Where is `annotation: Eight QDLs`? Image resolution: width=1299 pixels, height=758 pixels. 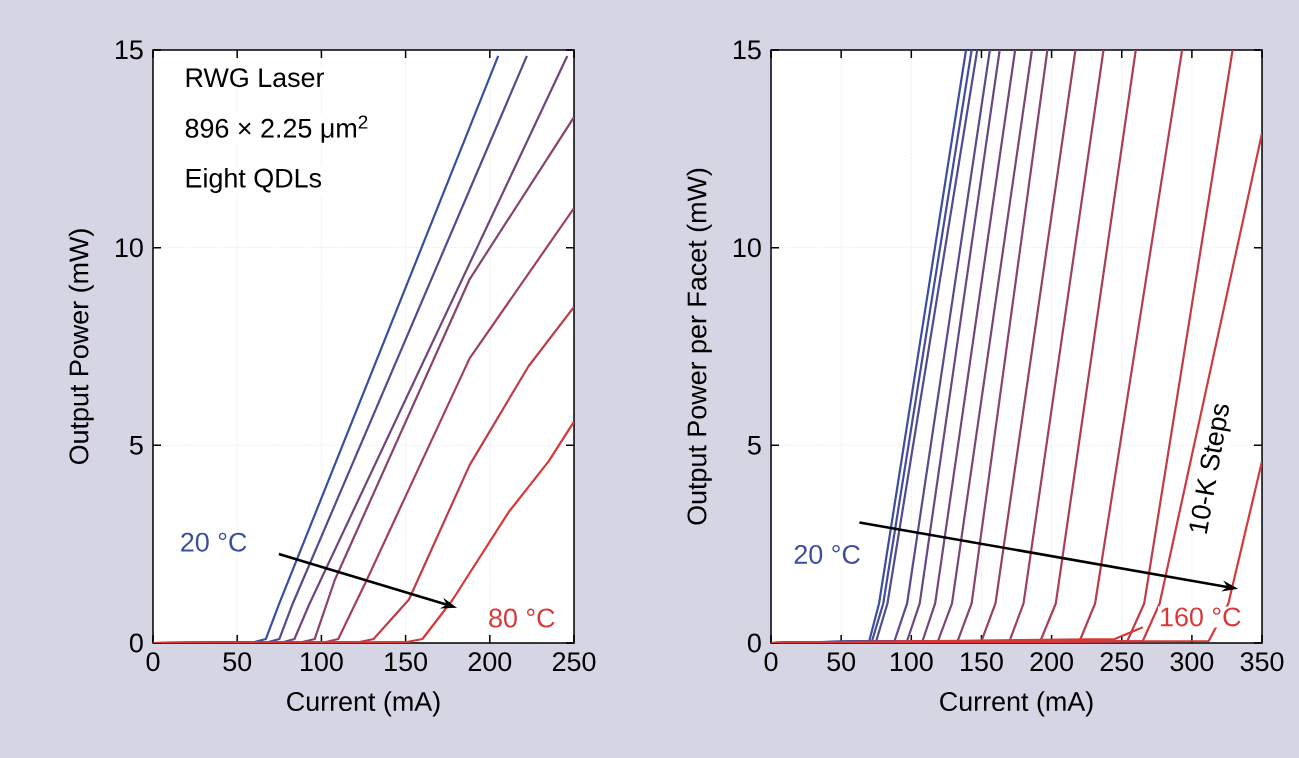 annotation: Eight QDLs is located at coordinates (254, 180).